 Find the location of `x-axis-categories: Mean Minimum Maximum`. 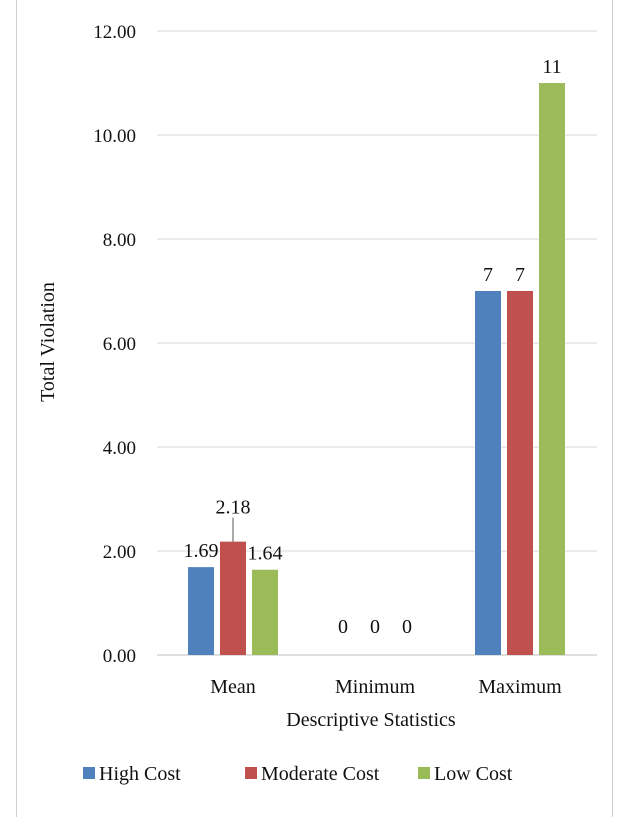

x-axis-categories: Mean Minimum Maximum is located at coordinates (386, 687).